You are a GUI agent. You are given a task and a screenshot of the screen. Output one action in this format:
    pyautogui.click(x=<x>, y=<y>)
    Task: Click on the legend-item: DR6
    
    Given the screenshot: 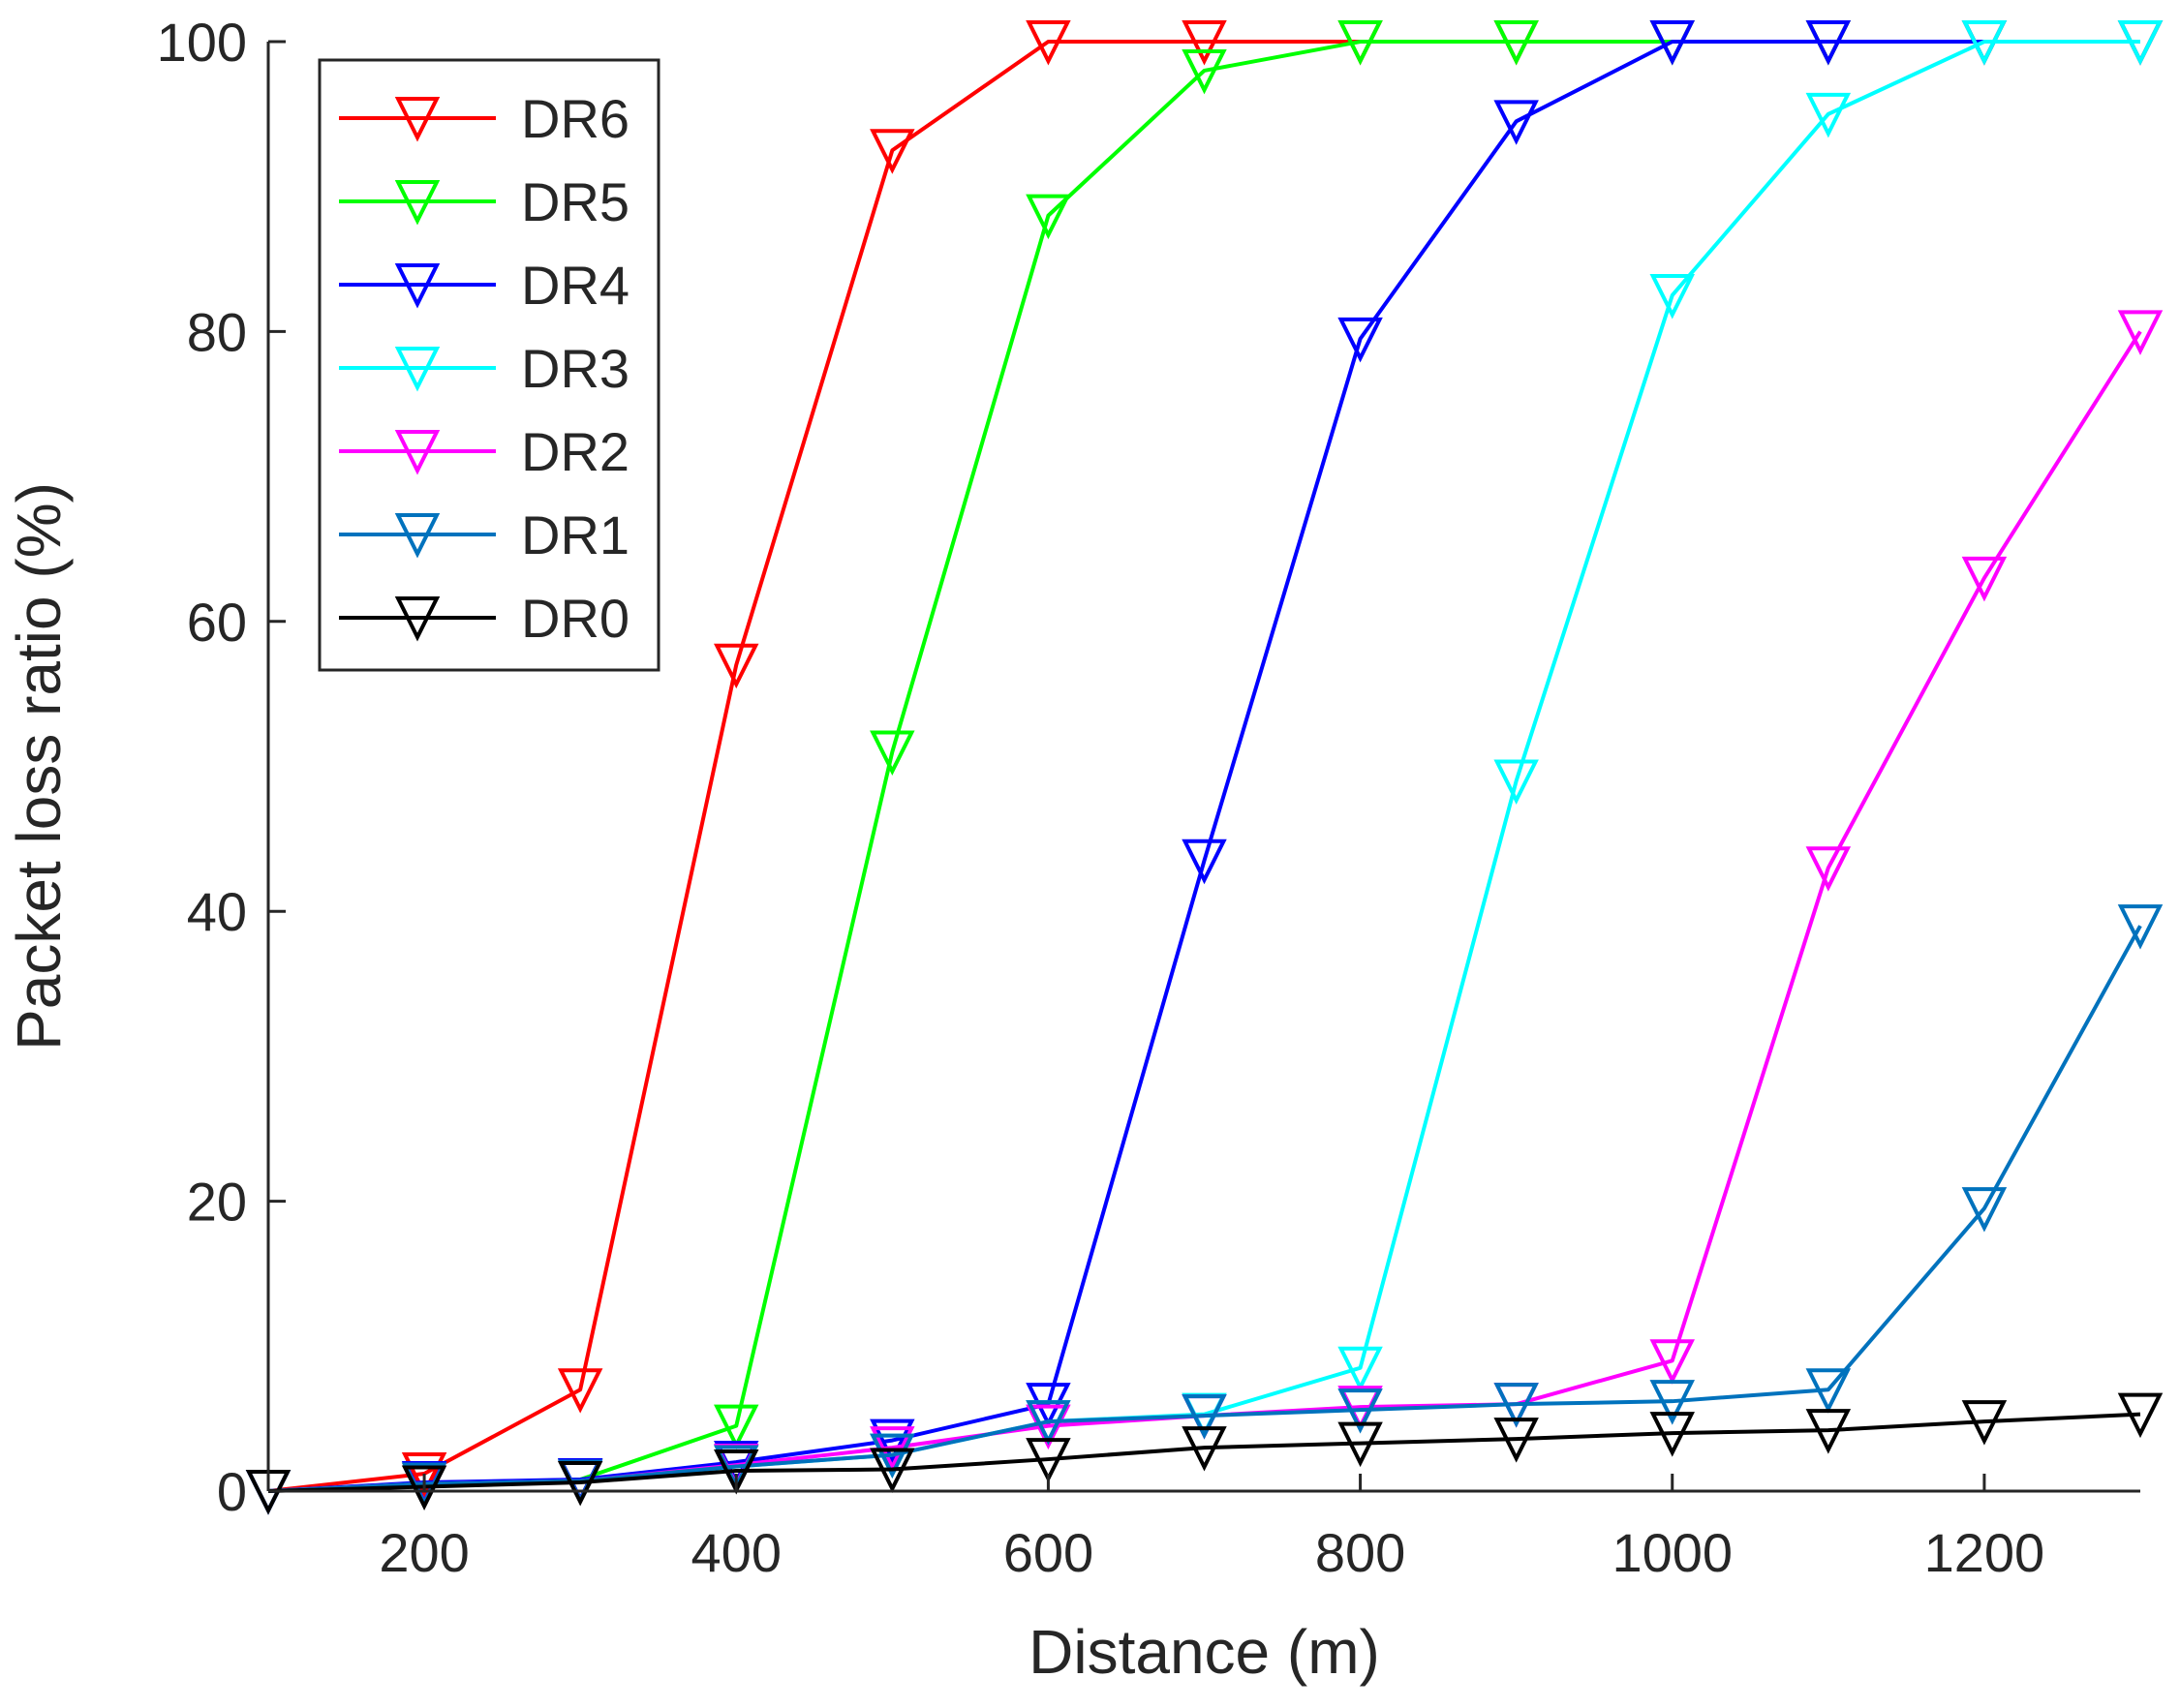 What is the action you would take?
    pyautogui.click(x=484, y=118)
    